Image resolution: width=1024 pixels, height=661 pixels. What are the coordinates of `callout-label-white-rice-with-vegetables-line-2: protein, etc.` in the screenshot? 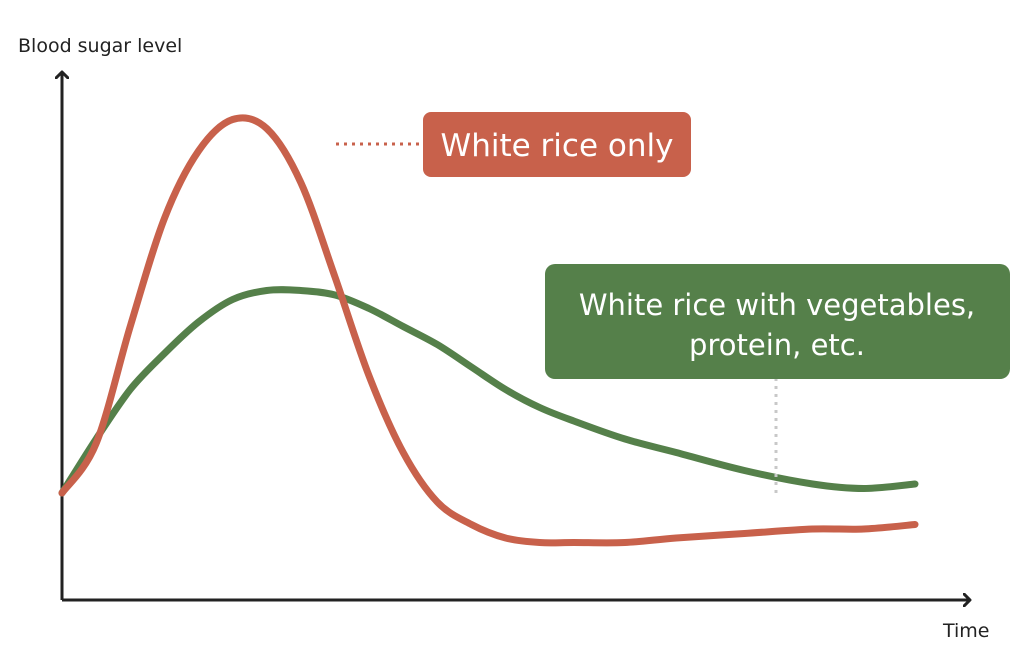 It's located at (777, 345).